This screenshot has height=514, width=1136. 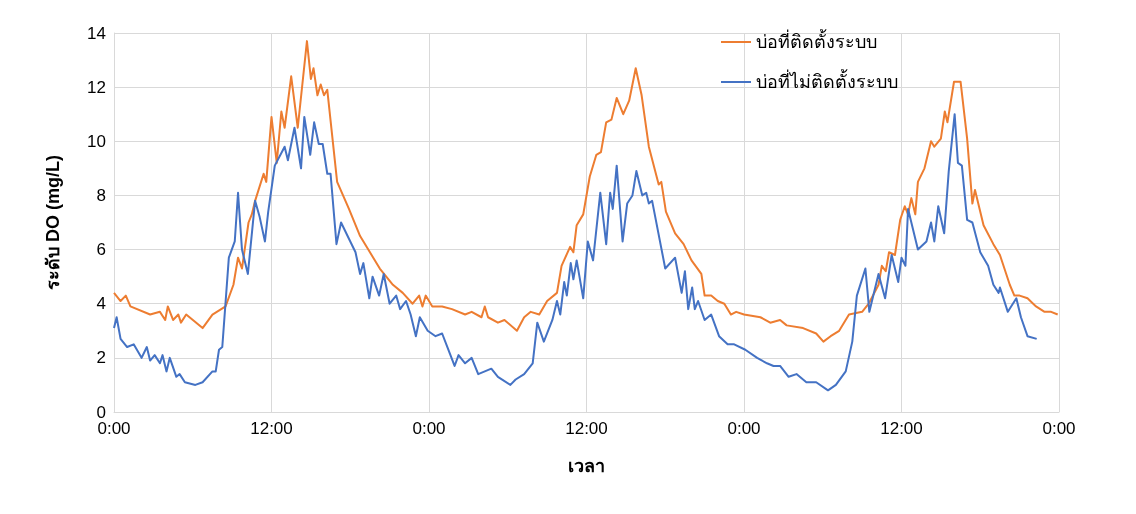 I want to click on y-tick-label: 10, so click(x=96, y=141).